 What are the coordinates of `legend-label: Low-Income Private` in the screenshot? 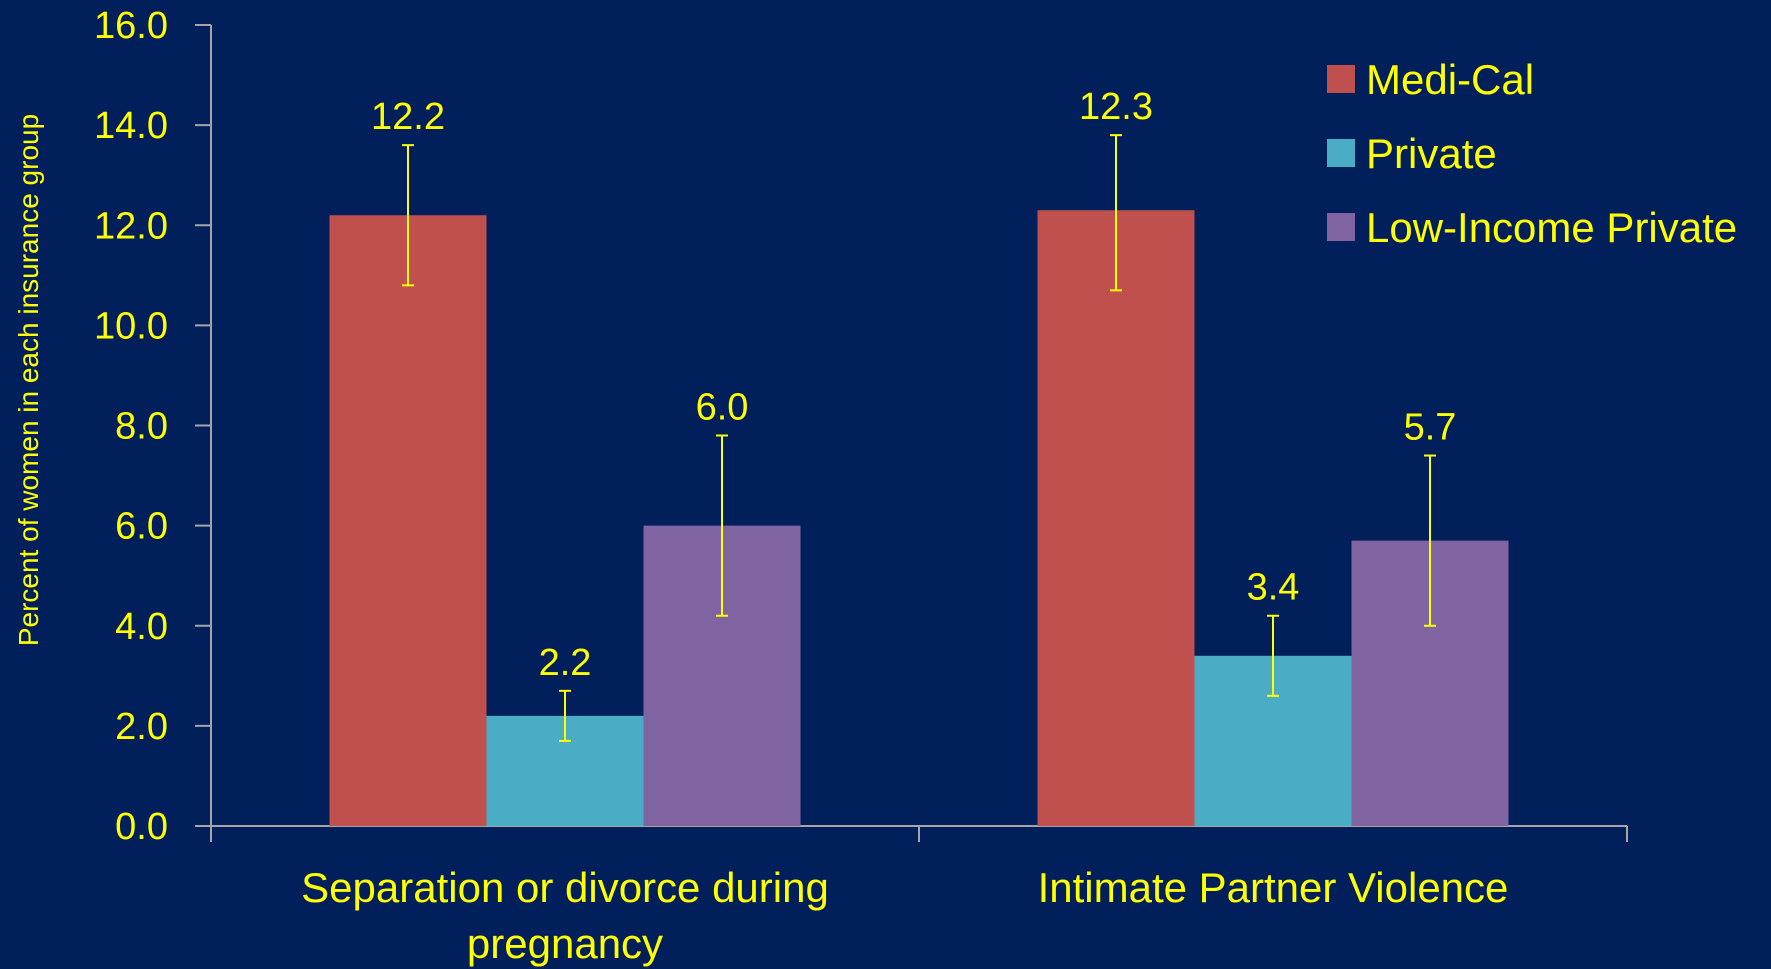 It's located at (1551, 227).